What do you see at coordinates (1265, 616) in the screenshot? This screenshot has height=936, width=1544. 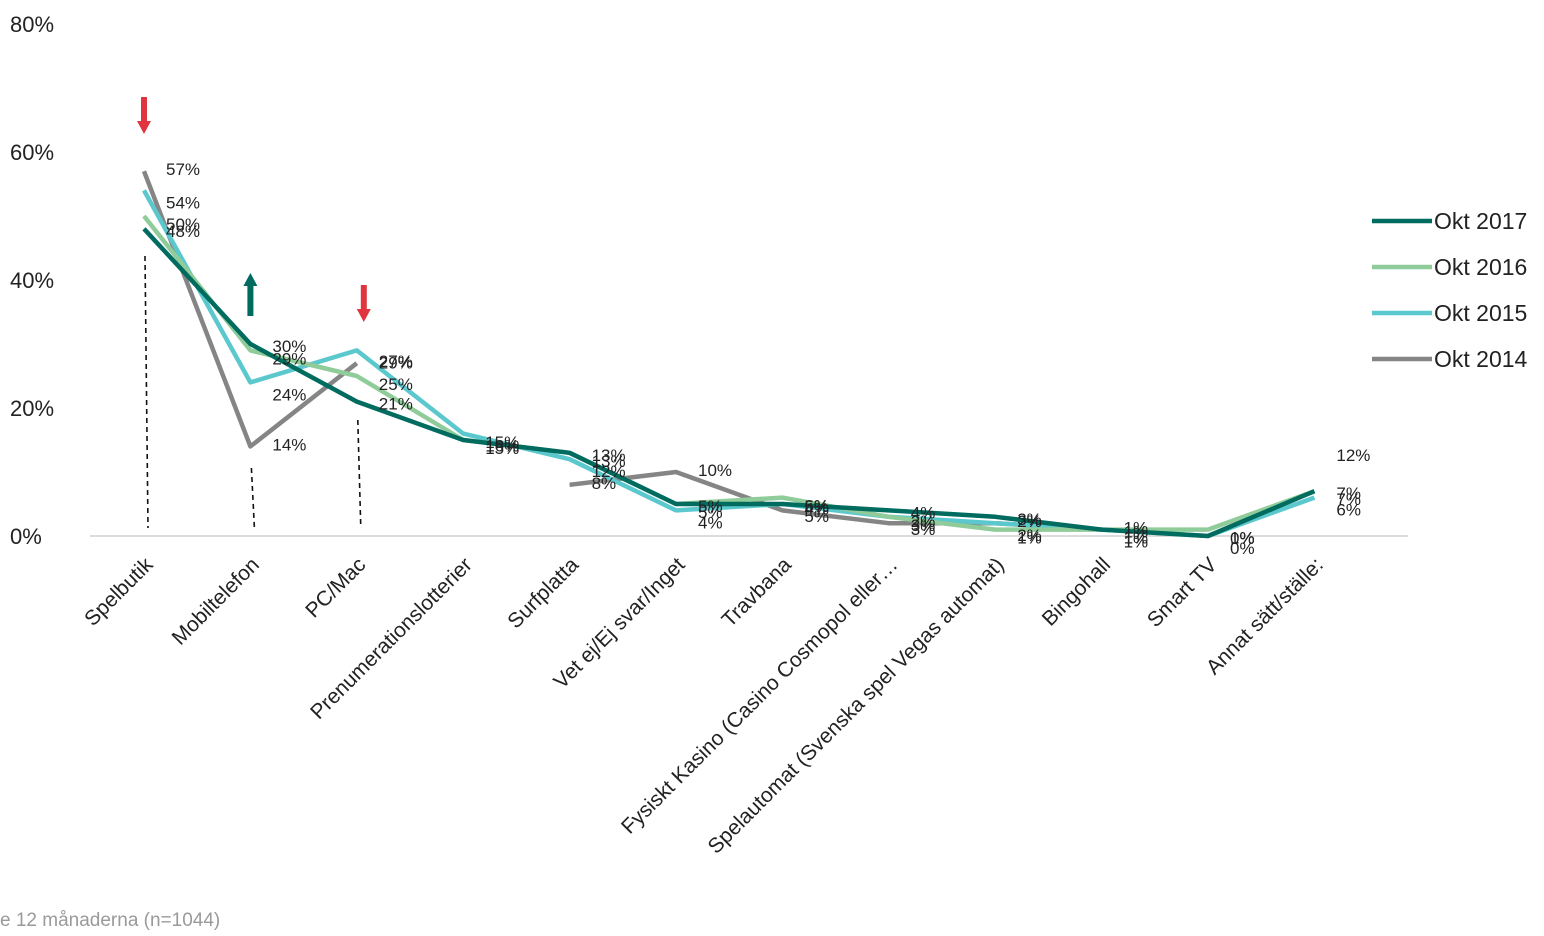 I see `category-label: Annat sätt/ställe:` at bounding box center [1265, 616].